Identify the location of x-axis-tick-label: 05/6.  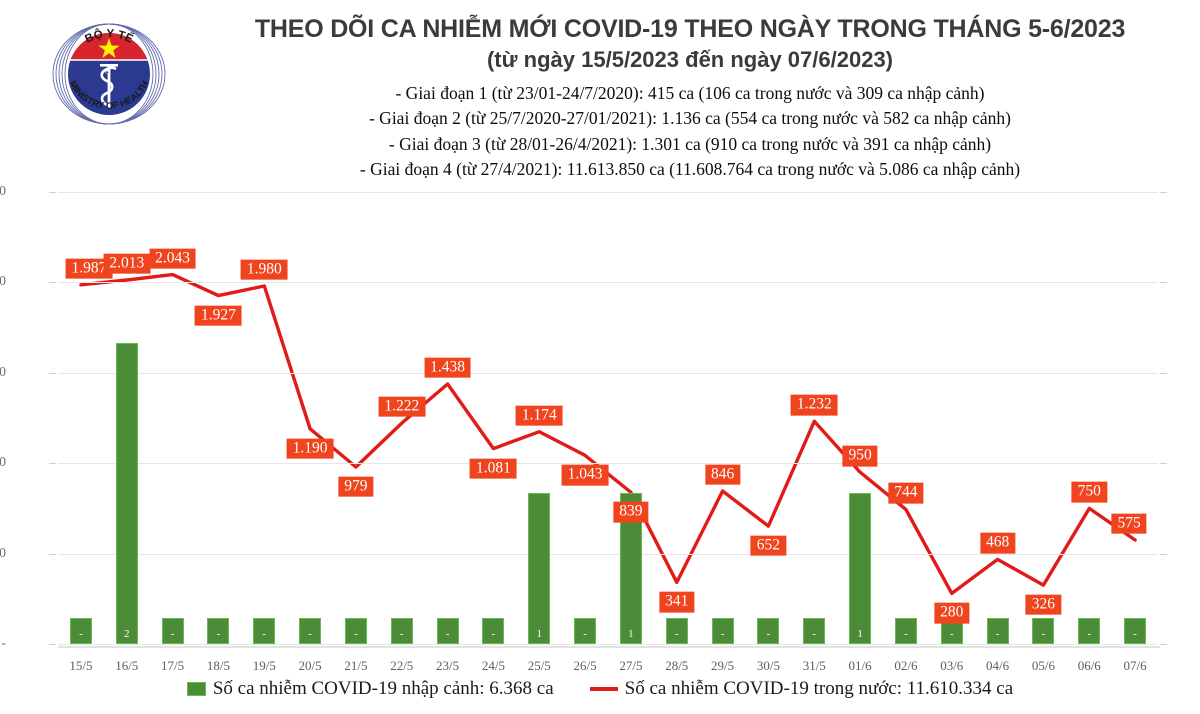
(1043, 665).